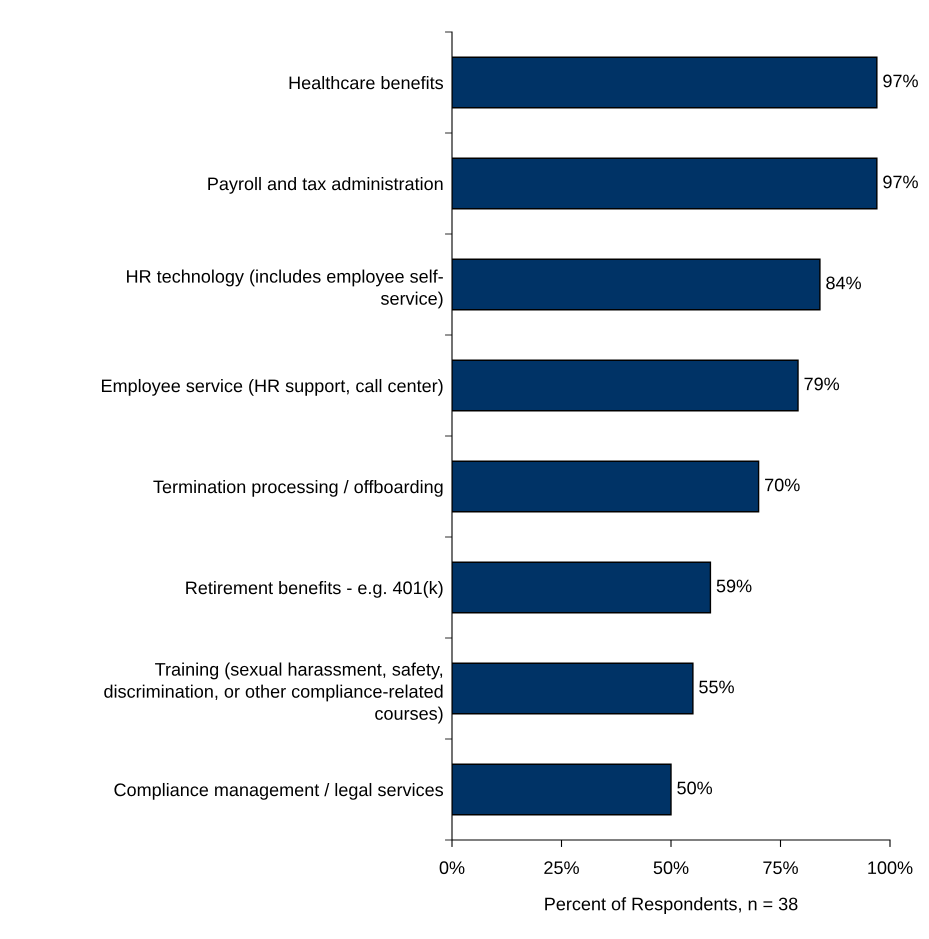 The height and width of the screenshot is (939, 929). I want to click on x-tick-label: 50%, so click(671, 867).